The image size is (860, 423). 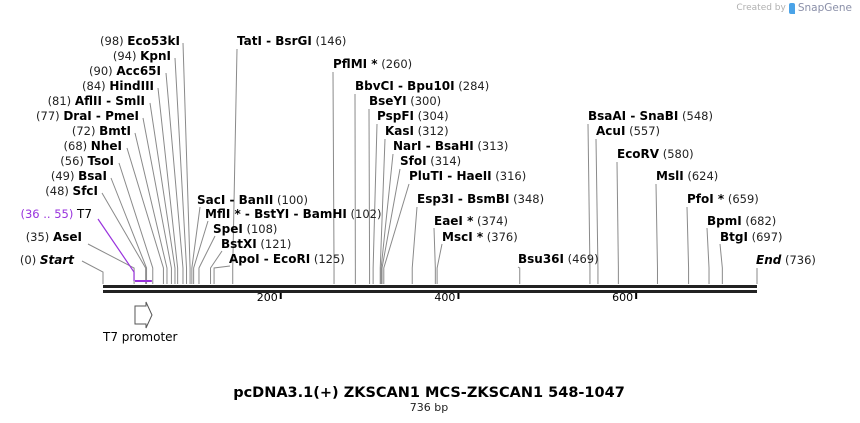 What do you see at coordinates (417, 131) in the screenshot?
I see `cut-site-label-right: KasI (312)` at bounding box center [417, 131].